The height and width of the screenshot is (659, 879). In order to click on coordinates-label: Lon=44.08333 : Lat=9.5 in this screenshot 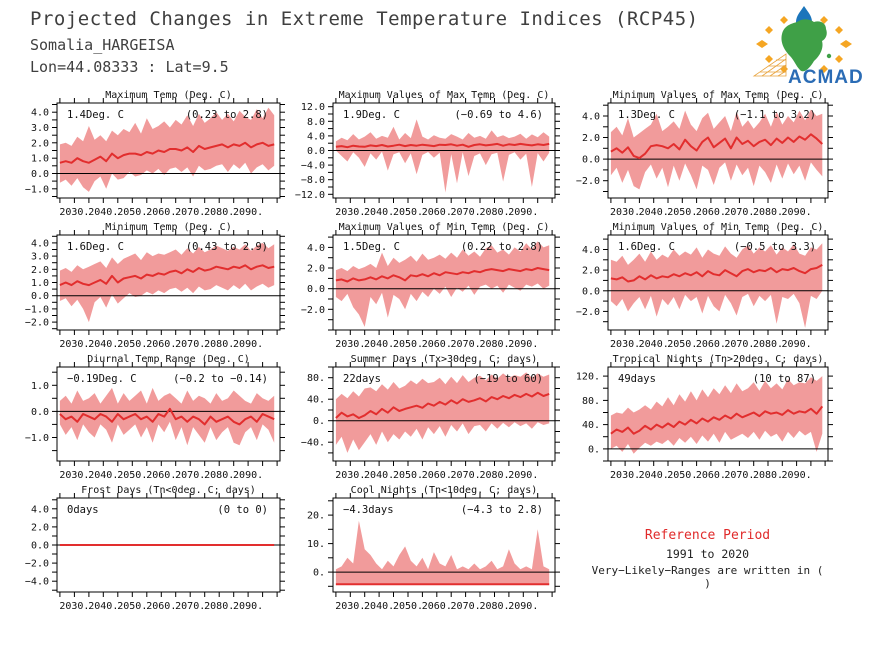, I will do `click(129, 67)`.